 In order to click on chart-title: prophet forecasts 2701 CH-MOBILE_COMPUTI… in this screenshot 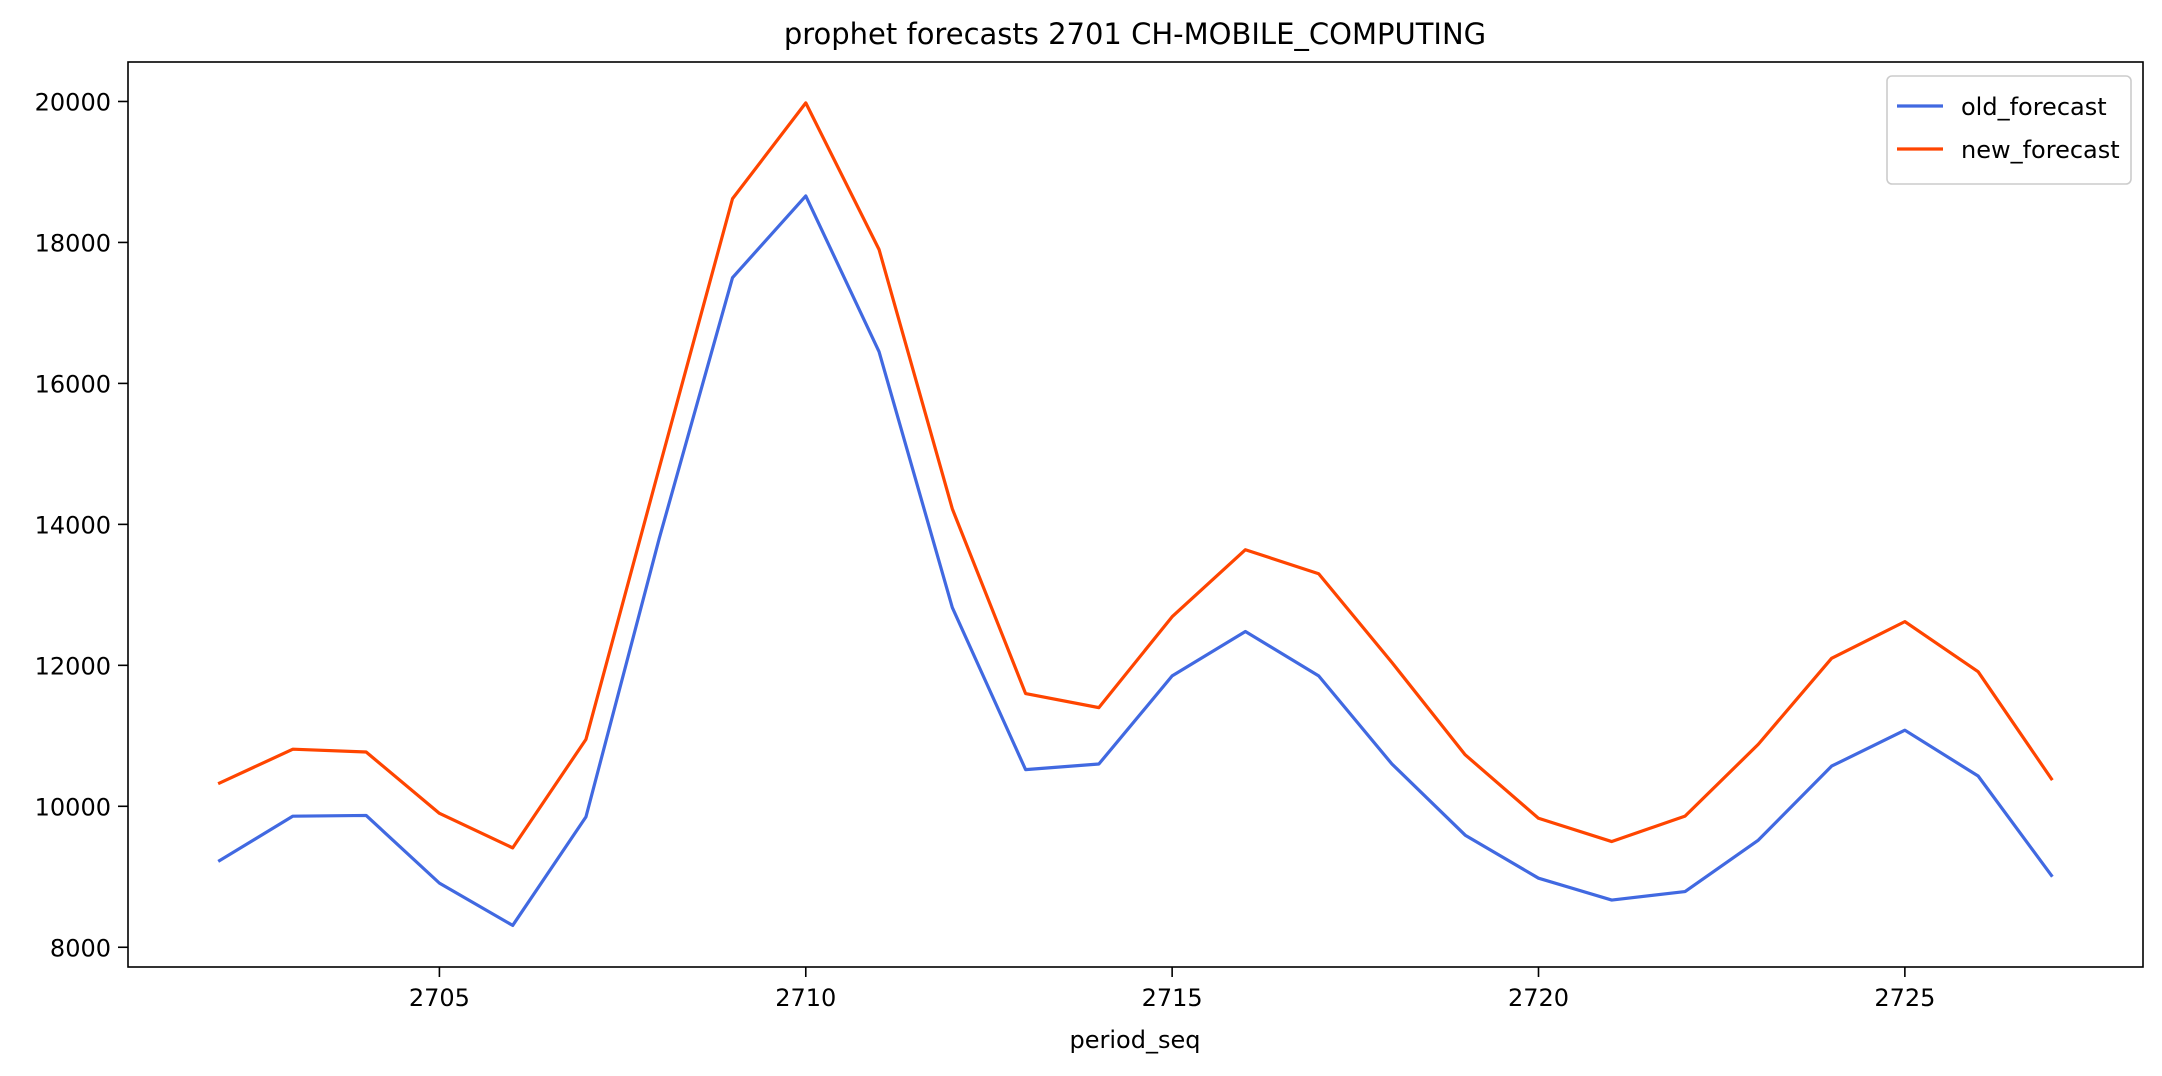, I will do `click(1135, 34)`.